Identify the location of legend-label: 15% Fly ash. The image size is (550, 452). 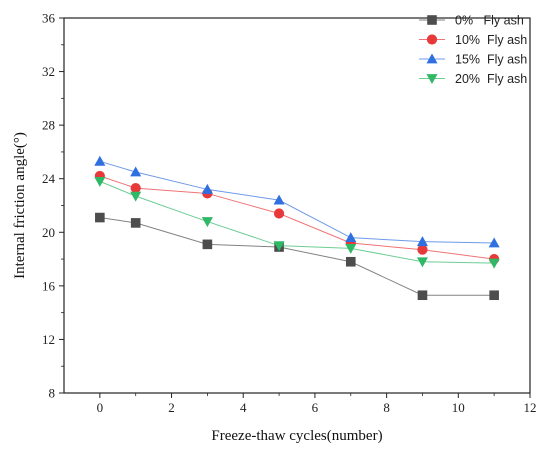
(491, 60).